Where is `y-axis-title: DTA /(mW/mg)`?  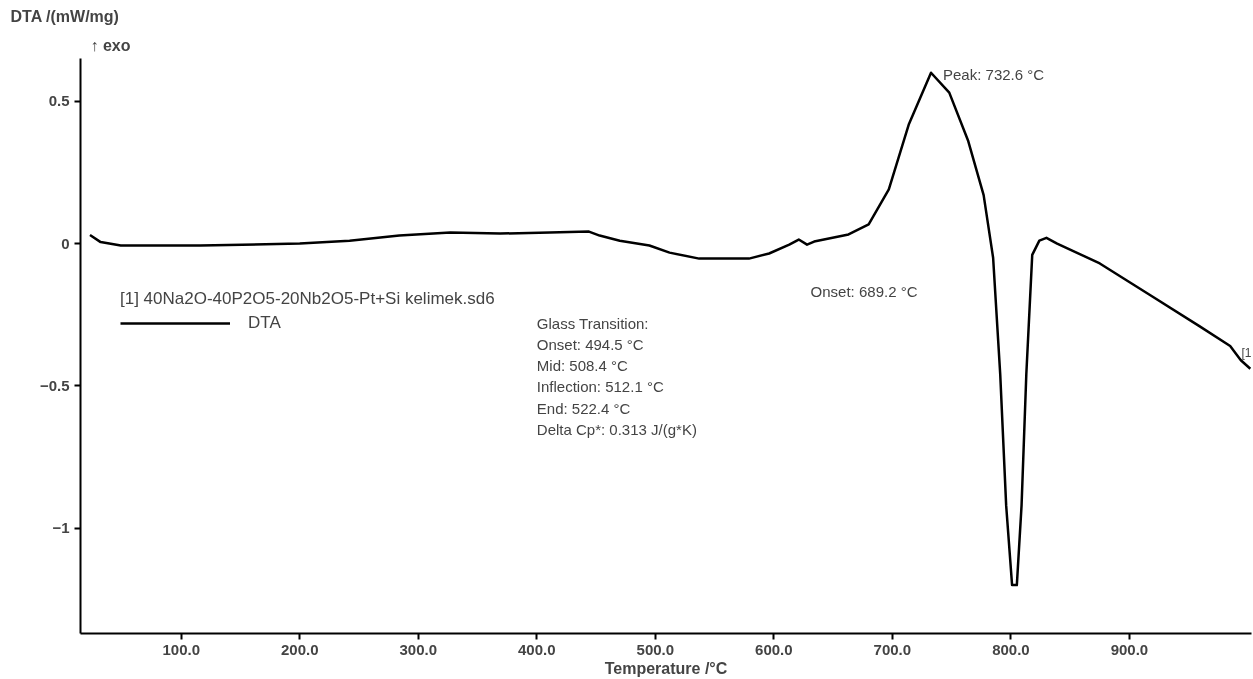
y-axis-title: DTA /(mW/mg) is located at coordinates (64, 16).